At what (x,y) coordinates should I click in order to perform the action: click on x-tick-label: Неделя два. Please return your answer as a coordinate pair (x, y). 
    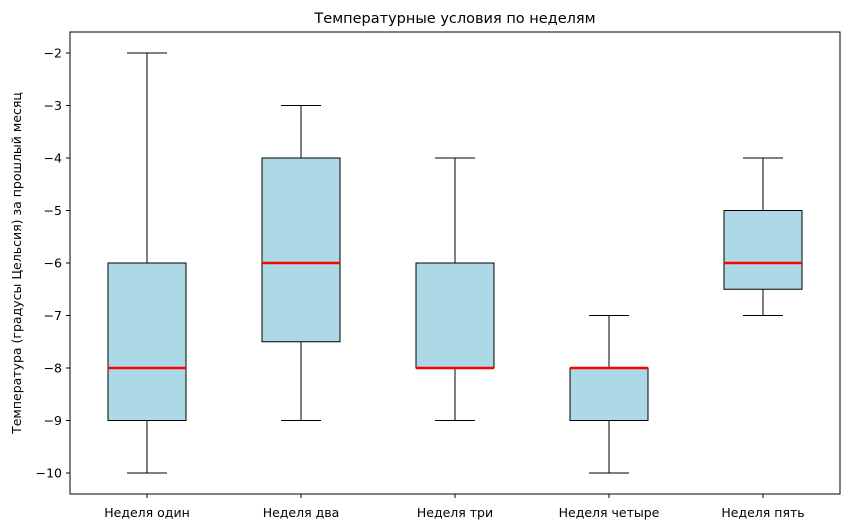
    Looking at the image, I should click on (301, 512).